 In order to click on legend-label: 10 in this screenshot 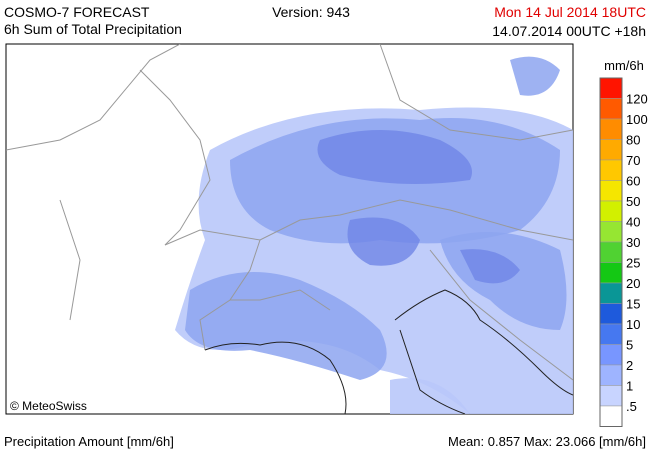, I will do `click(633, 324)`.